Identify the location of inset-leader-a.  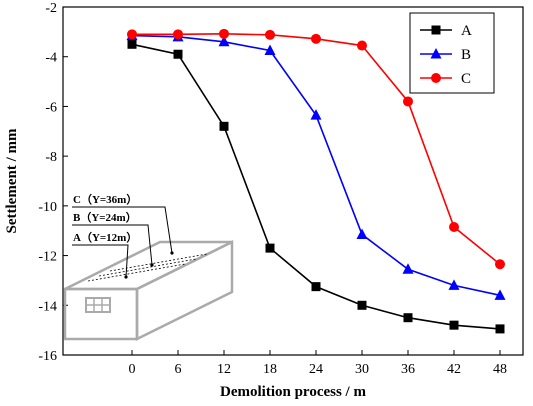
(100, 261).